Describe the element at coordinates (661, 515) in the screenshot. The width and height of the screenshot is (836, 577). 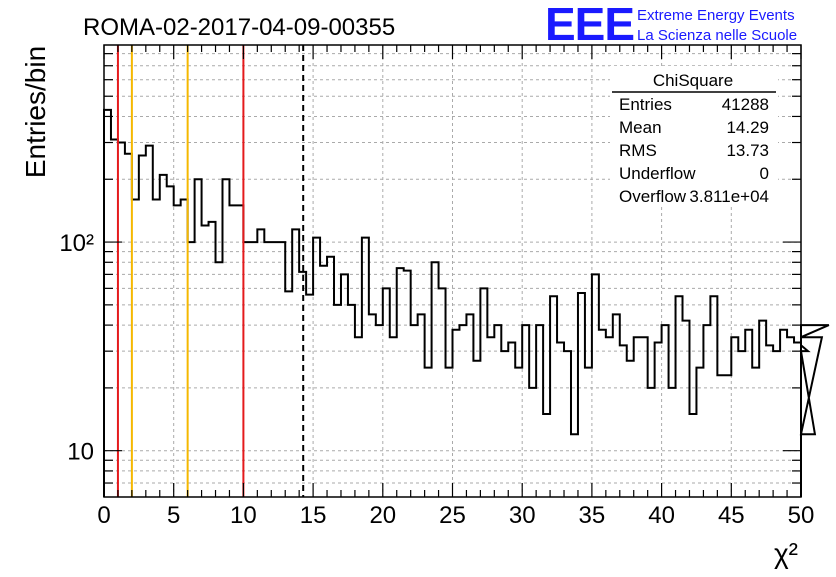
I see `x-tick-label: 40` at that location.